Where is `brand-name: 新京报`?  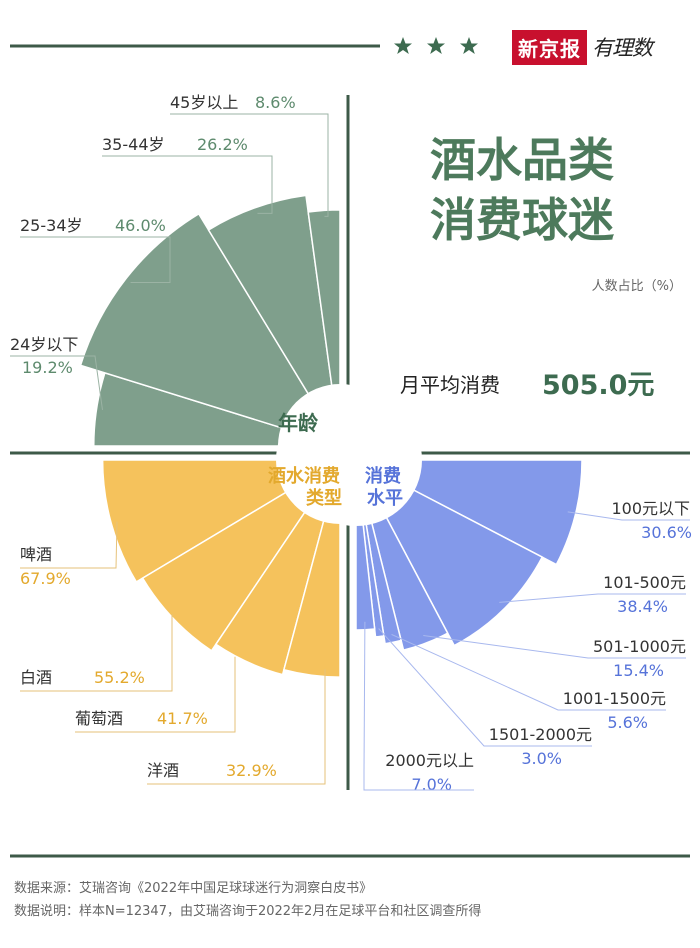
brand-name: 新京报 is located at coordinates (549, 47).